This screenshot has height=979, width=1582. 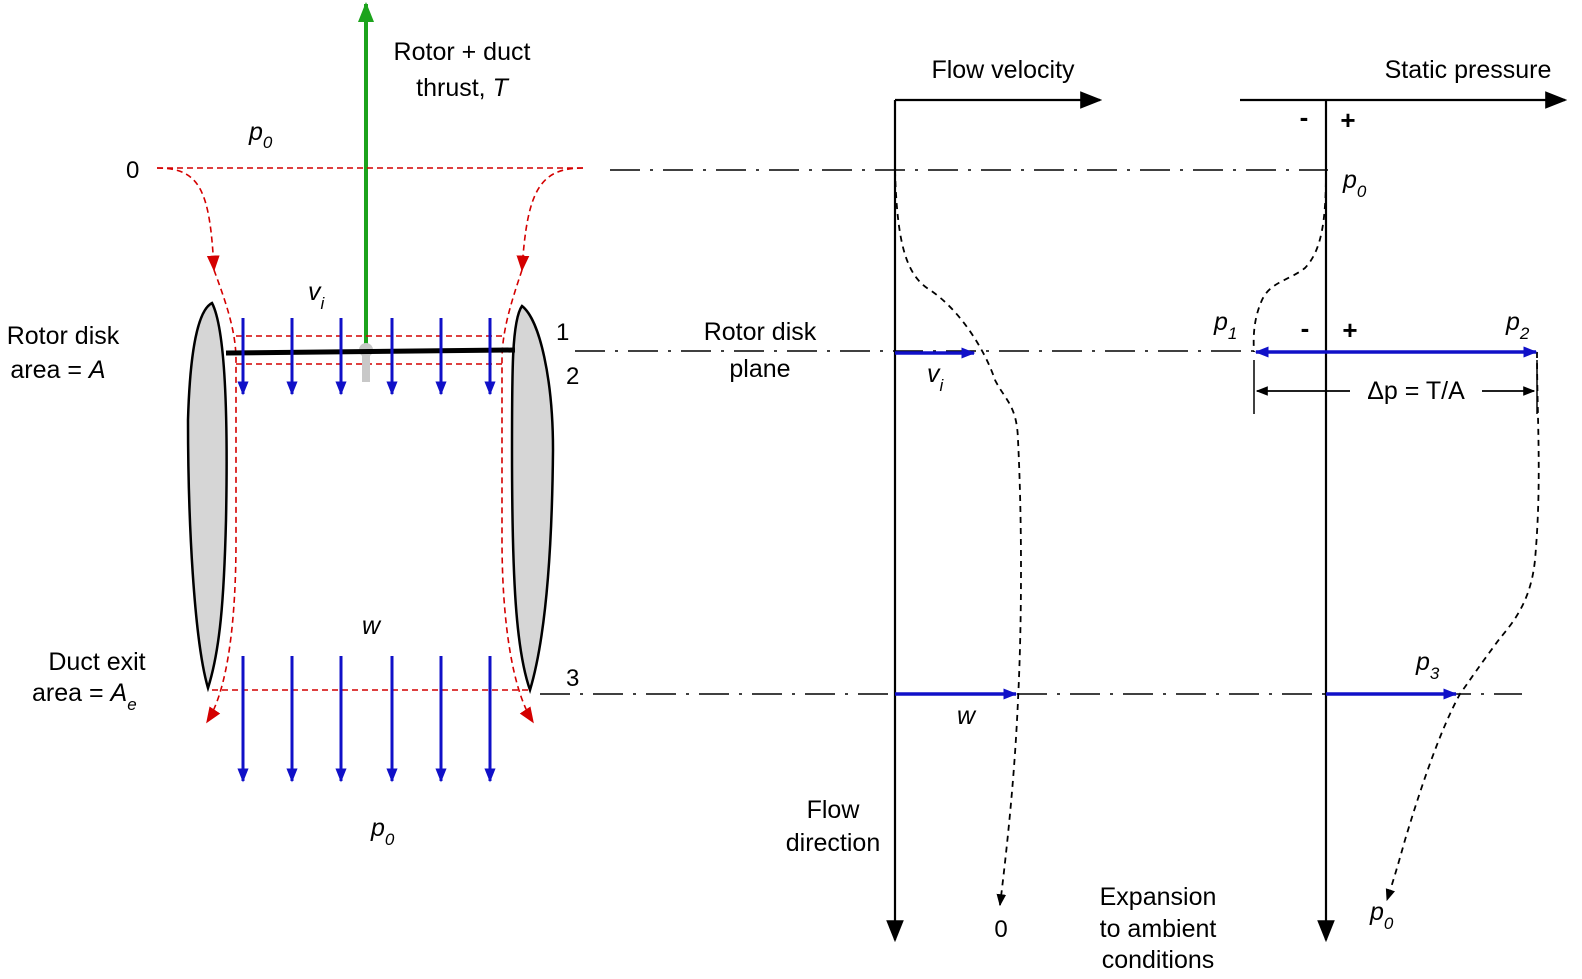 What do you see at coordinates (572, 376) in the screenshot?
I see `station-2-label: 2` at bounding box center [572, 376].